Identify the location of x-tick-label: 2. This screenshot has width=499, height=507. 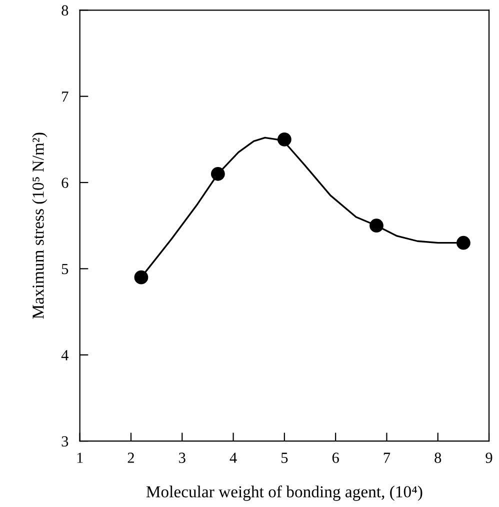
(131, 457).